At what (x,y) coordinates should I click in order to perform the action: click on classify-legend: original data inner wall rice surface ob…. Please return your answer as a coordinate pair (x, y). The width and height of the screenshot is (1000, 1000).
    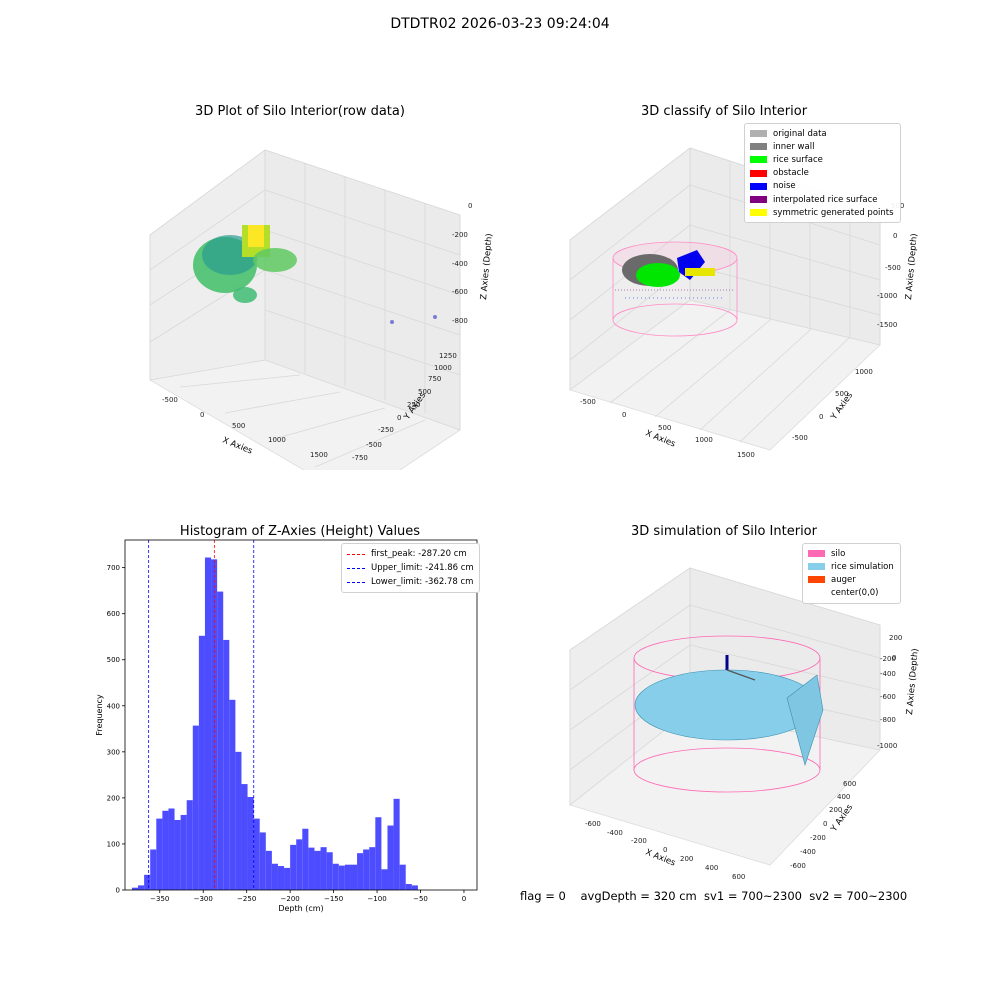
    Looking at the image, I should click on (822, 173).